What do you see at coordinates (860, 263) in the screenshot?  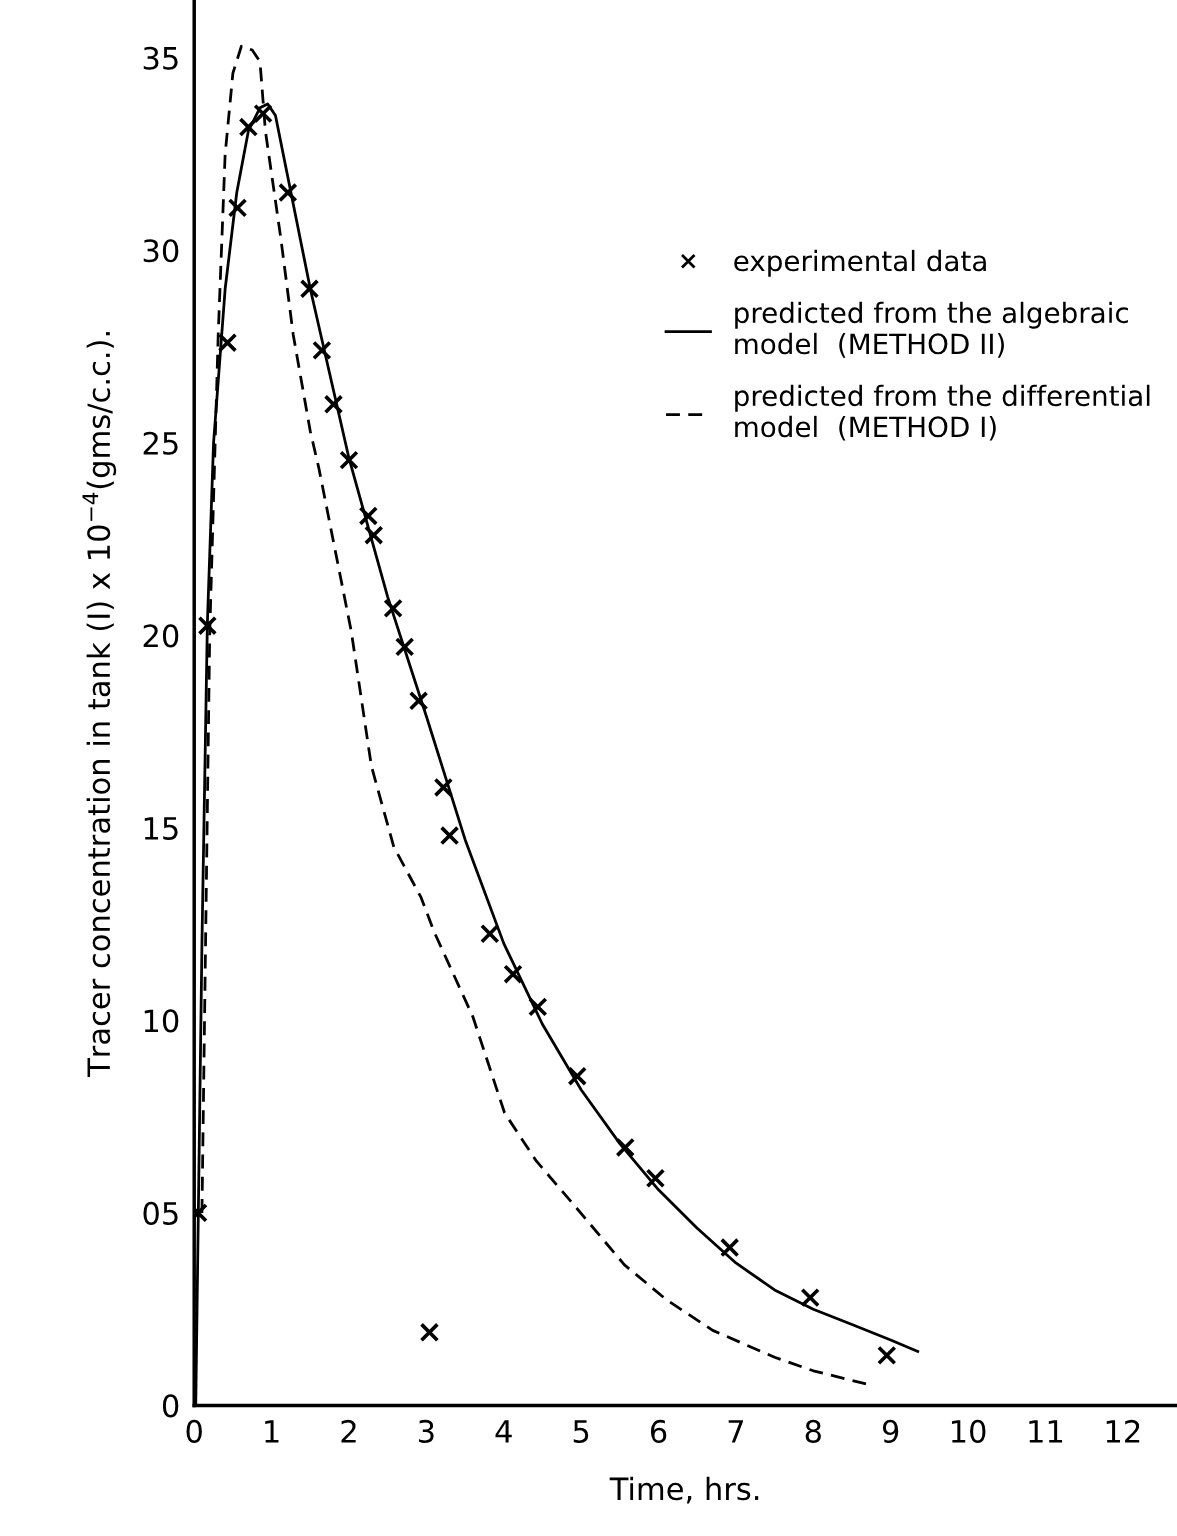 I see `legend-label: experimental data` at bounding box center [860, 263].